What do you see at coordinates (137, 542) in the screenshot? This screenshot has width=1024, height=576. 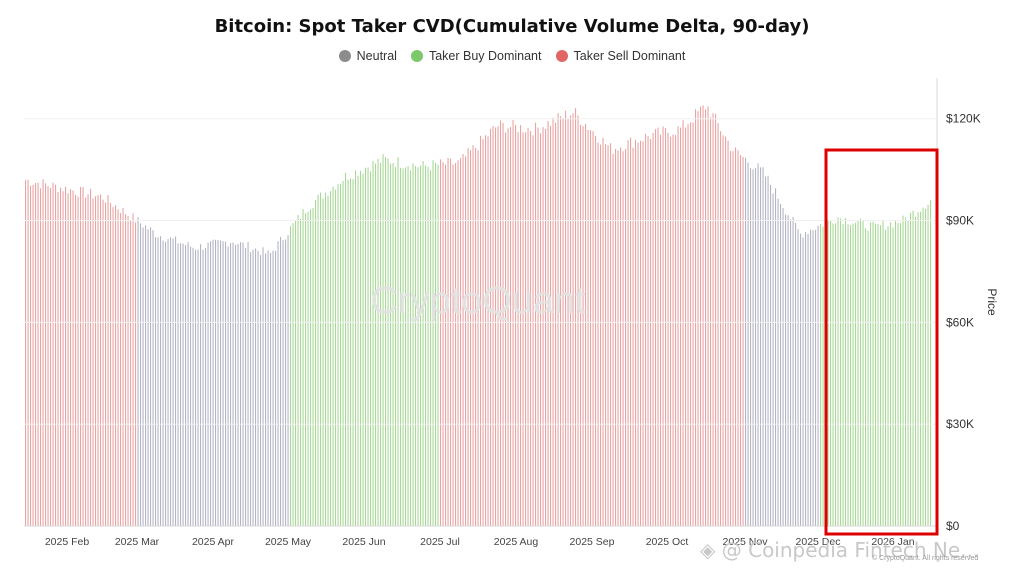 I see `x-tick-label: 2025 Mar` at bounding box center [137, 542].